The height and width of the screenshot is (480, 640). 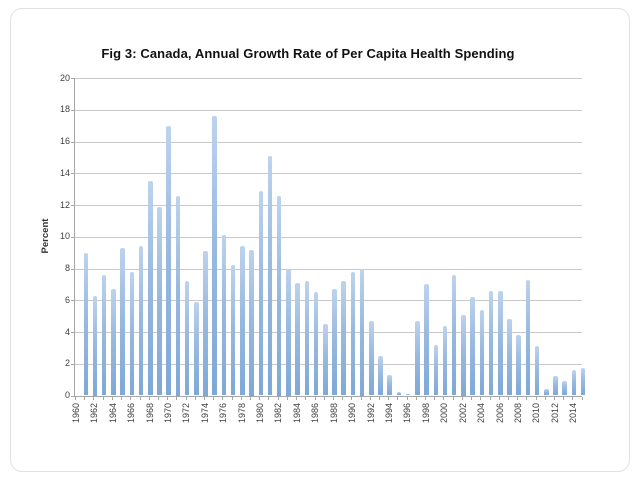 I want to click on x-tick-label: 1990, so click(x=352, y=413).